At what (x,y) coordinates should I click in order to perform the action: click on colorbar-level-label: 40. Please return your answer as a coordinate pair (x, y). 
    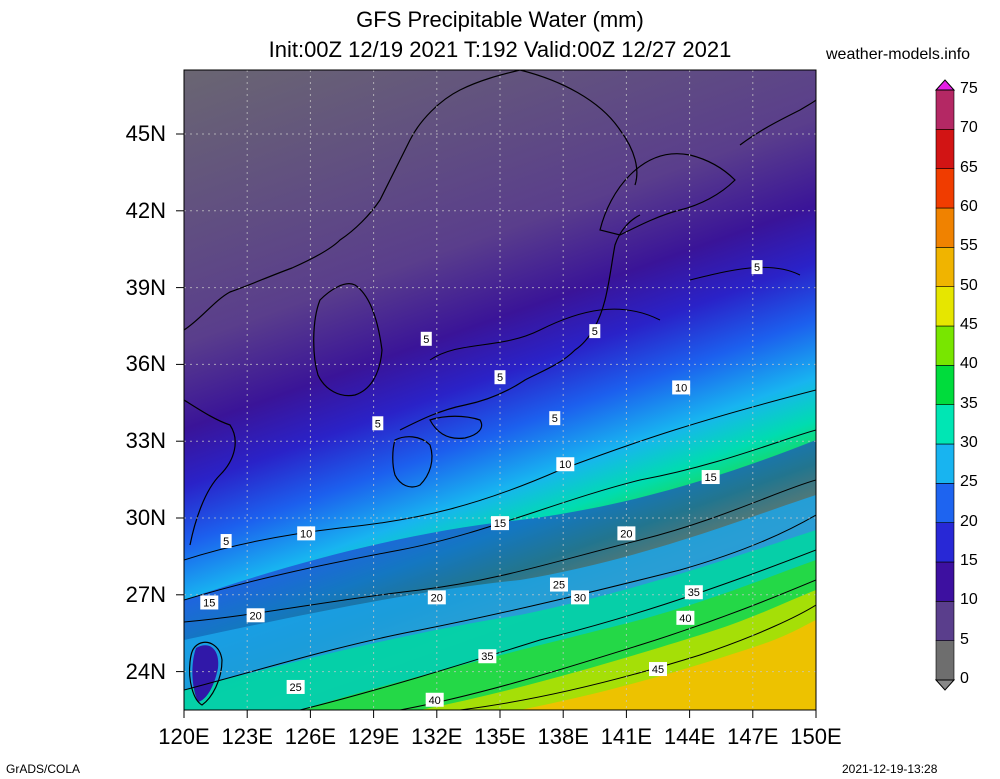
    Looking at the image, I should click on (969, 364).